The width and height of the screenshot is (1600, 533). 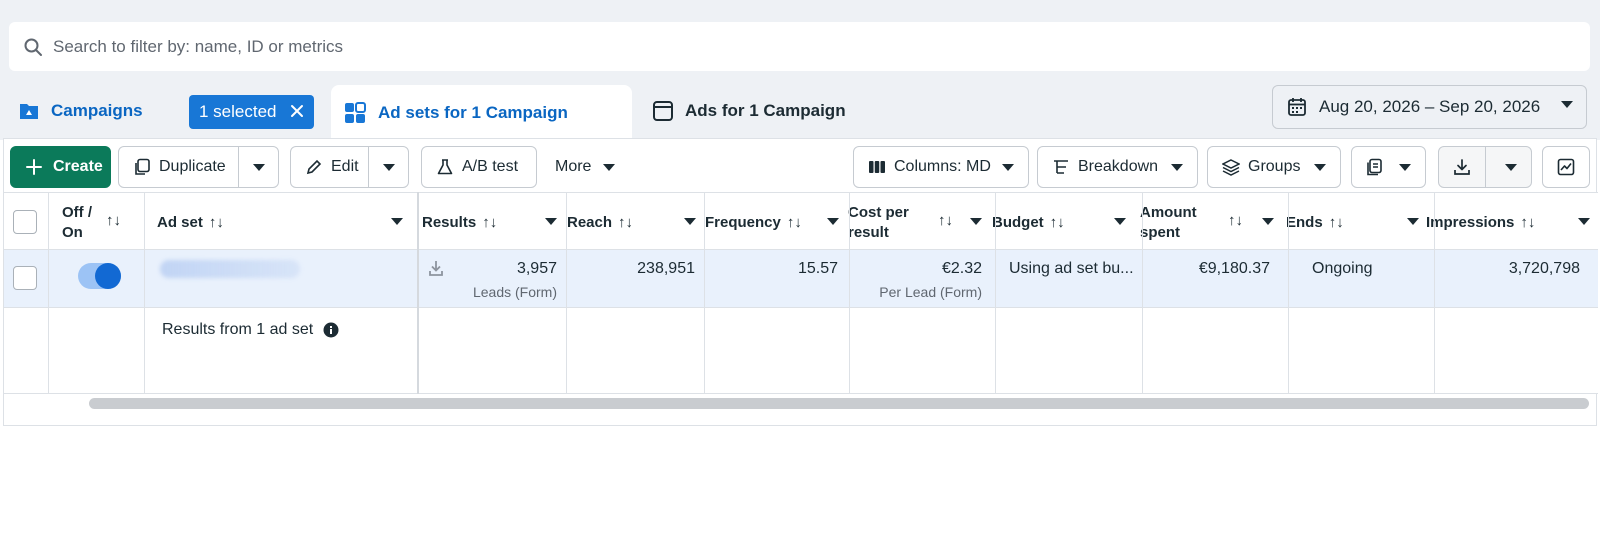 What do you see at coordinates (753, 46) in the screenshot?
I see `search-input` at bounding box center [753, 46].